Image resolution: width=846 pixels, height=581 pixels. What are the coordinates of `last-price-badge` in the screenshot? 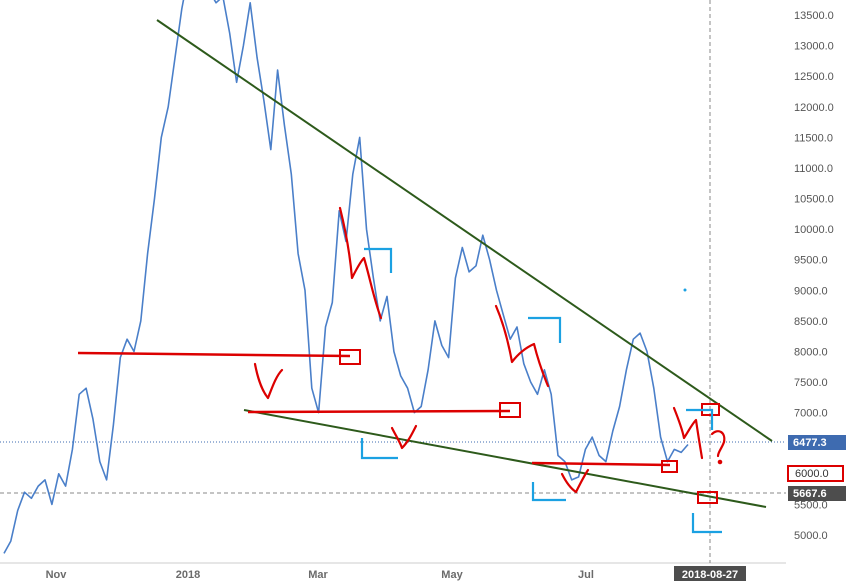 It's located at (817, 442).